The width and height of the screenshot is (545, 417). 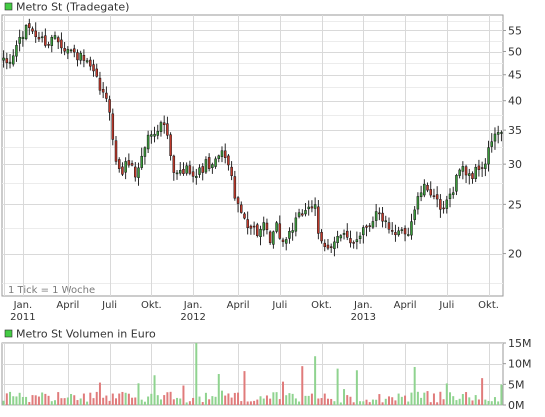 I want to click on price-x-tick-label: Okt., so click(x=488, y=305).